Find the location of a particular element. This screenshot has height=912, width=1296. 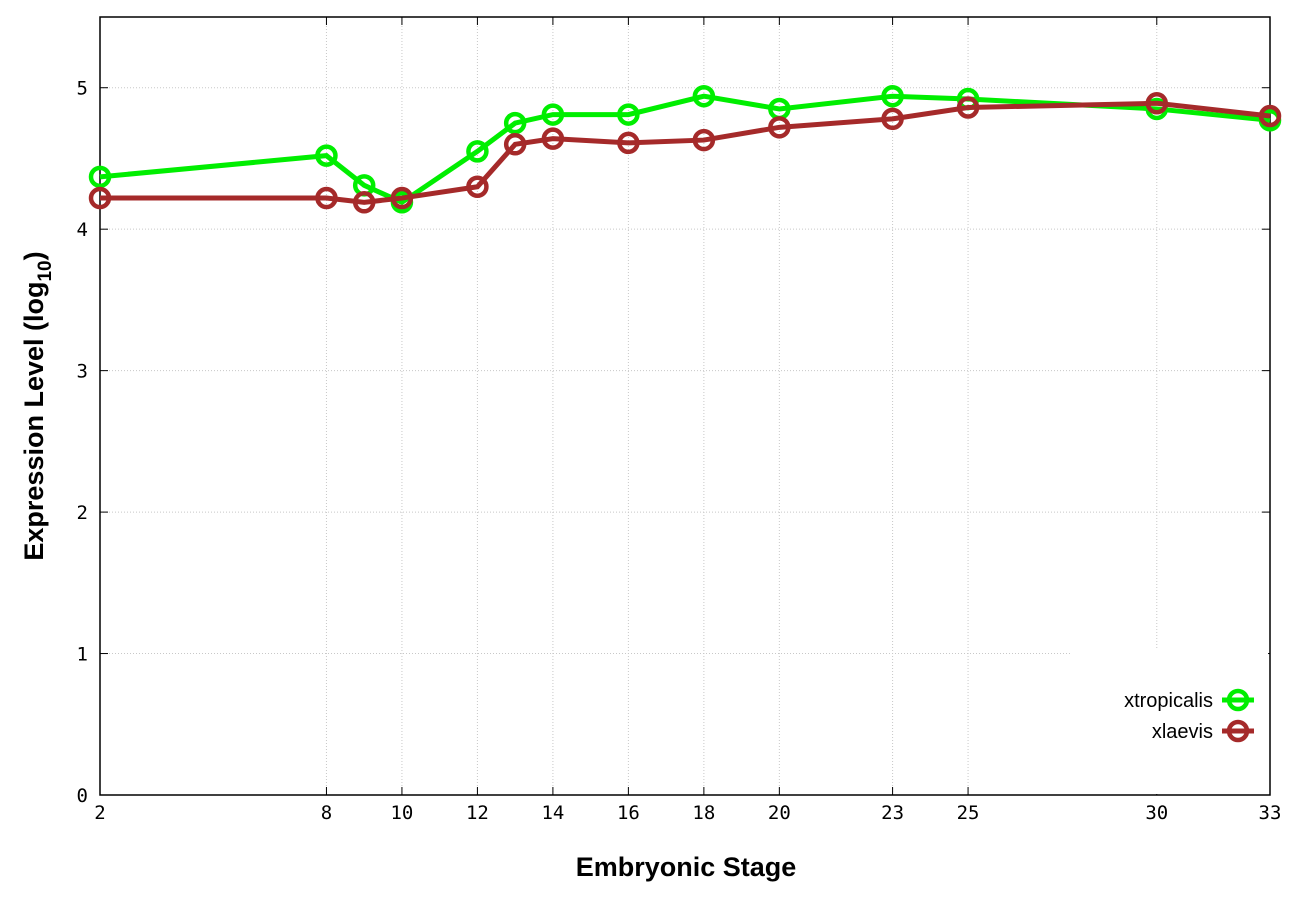

y-tick-label: 2 is located at coordinates (82, 513).